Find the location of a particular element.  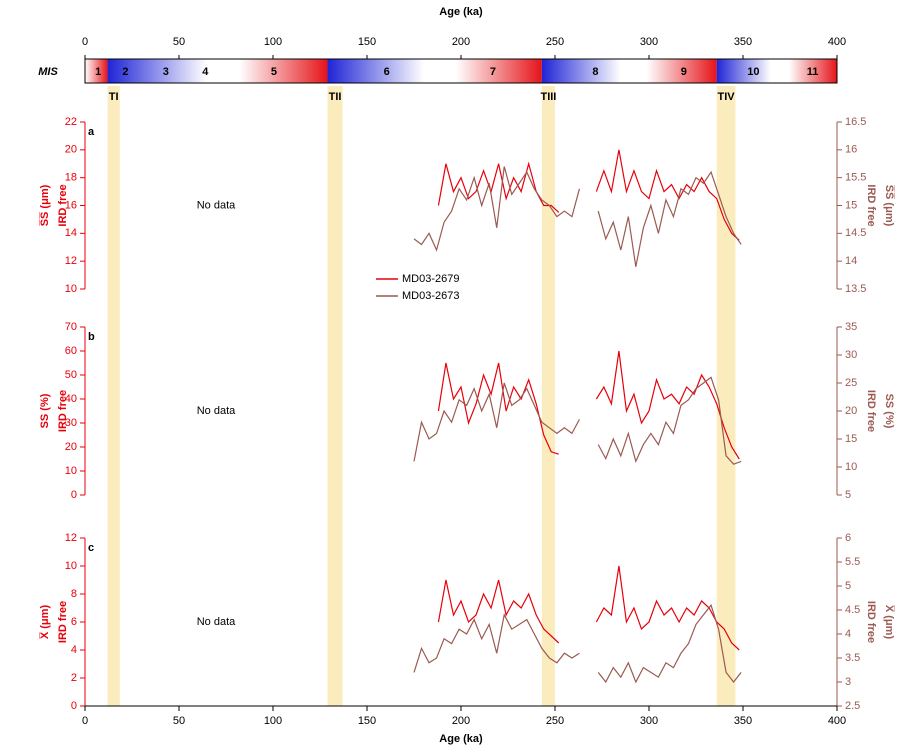

mis-stage-label: 3 is located at coordinates (166, 72).